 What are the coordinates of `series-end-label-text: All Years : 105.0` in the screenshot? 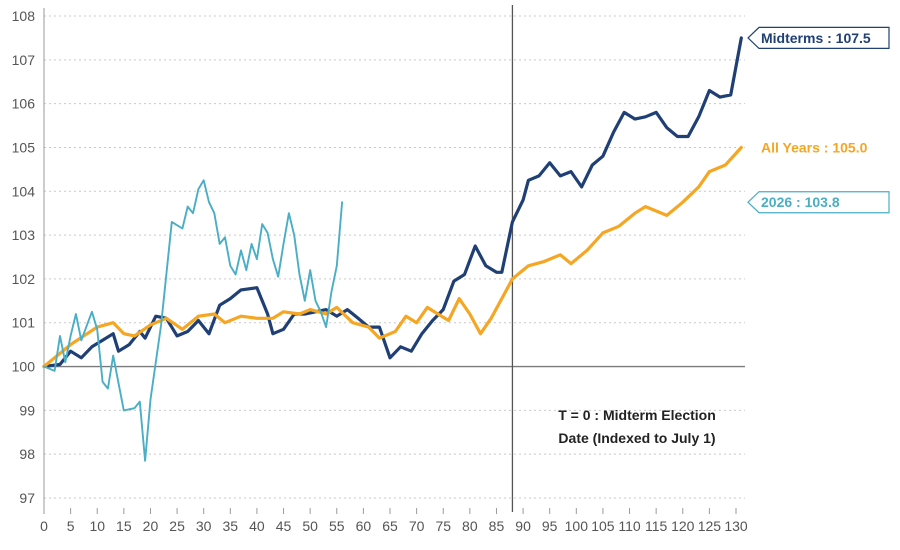 It's located at (814, 147).